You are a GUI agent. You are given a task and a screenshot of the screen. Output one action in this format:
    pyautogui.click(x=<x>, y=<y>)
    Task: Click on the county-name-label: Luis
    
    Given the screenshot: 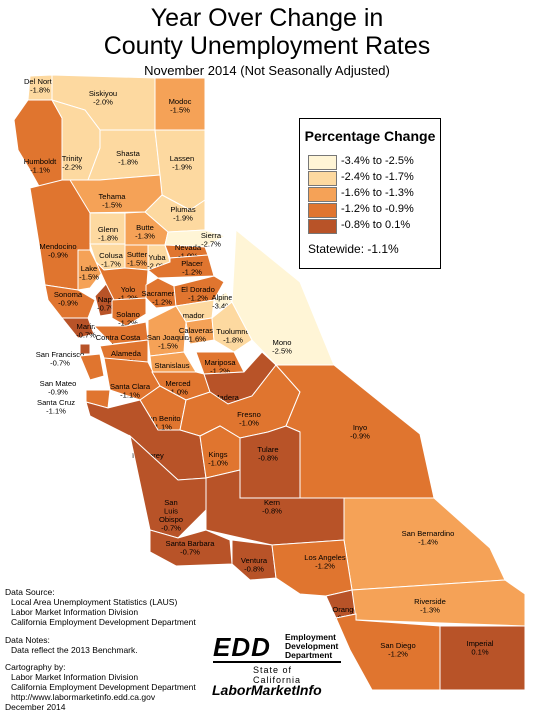 What is the action you would take?
    pyautogui.click(x=171, y=511)
    